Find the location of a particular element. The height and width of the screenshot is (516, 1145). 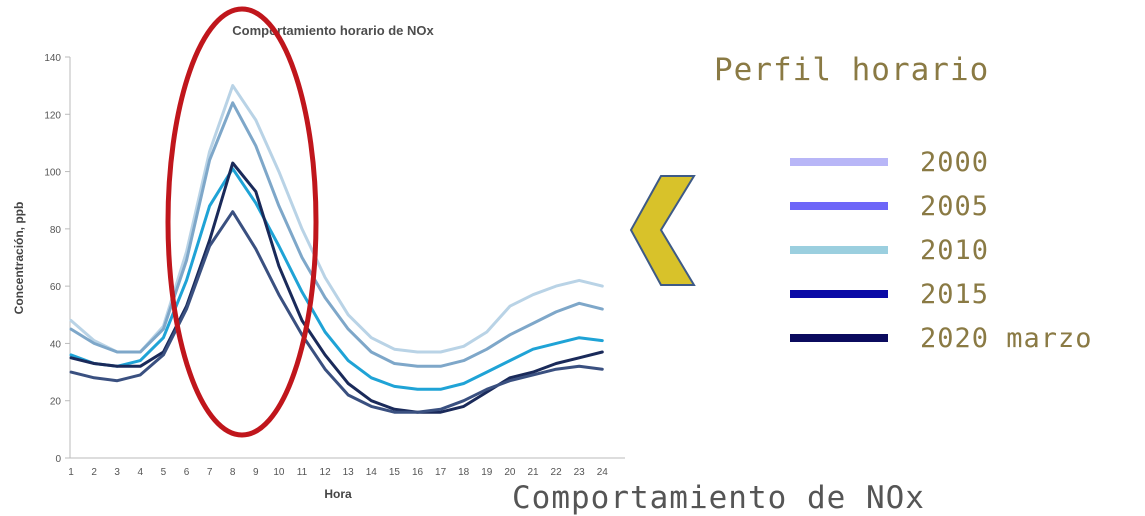

legend-item: 2000 is located at coordinates (941, 162).